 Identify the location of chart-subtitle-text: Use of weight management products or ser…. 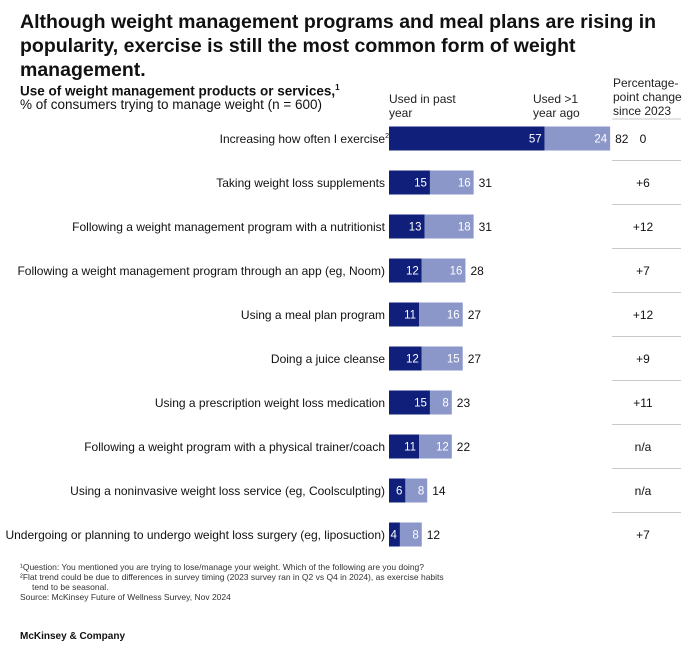
(178, 91).